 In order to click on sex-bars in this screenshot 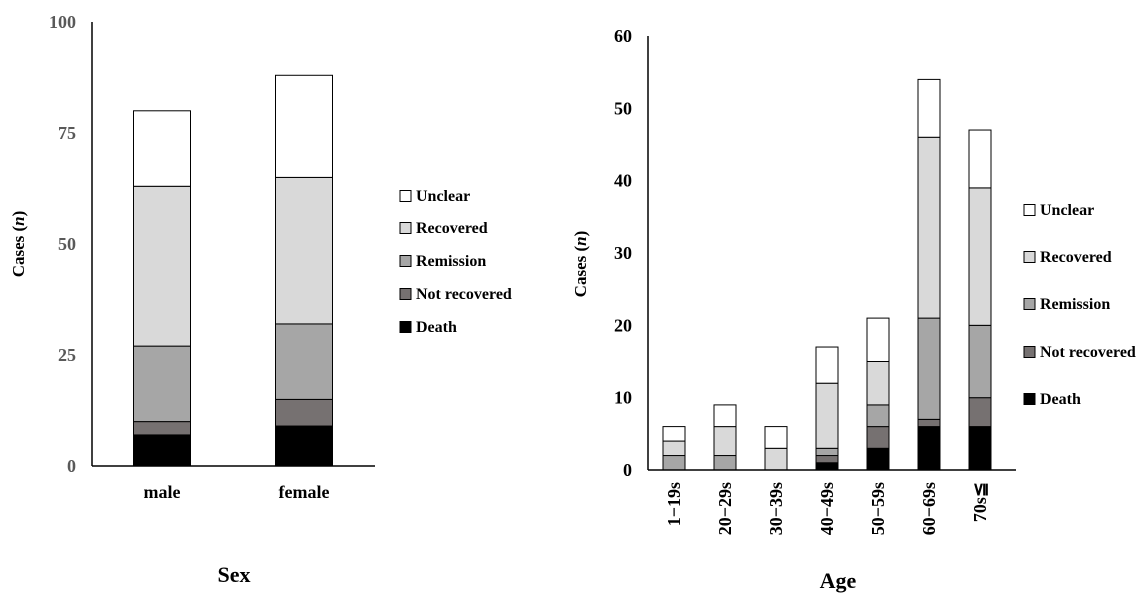, I will do `click(233, 270)`.